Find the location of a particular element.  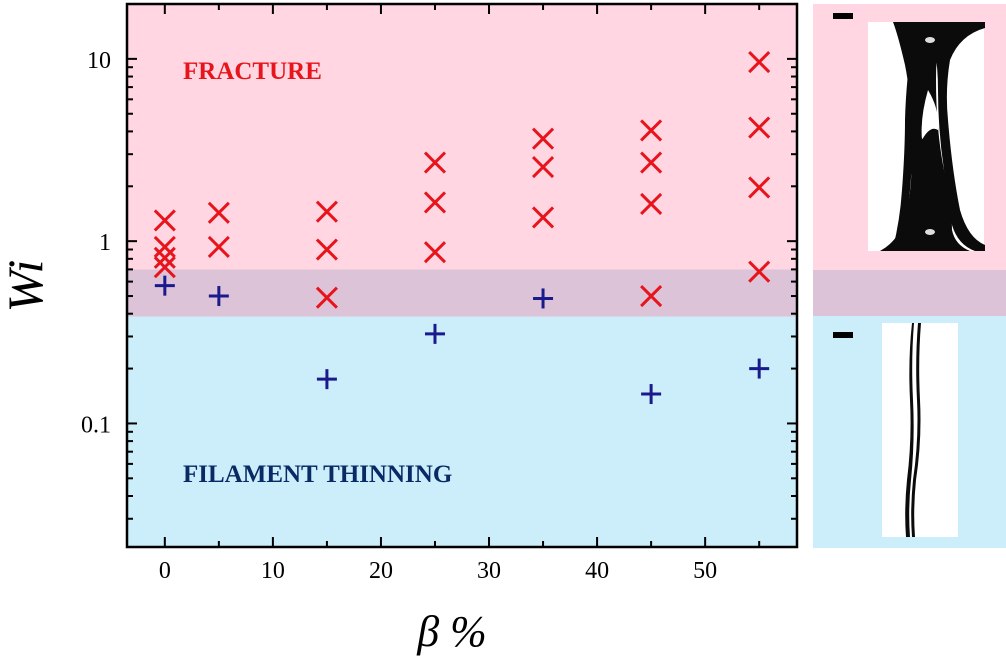

region-overlap is located at coordinates (462, 293).